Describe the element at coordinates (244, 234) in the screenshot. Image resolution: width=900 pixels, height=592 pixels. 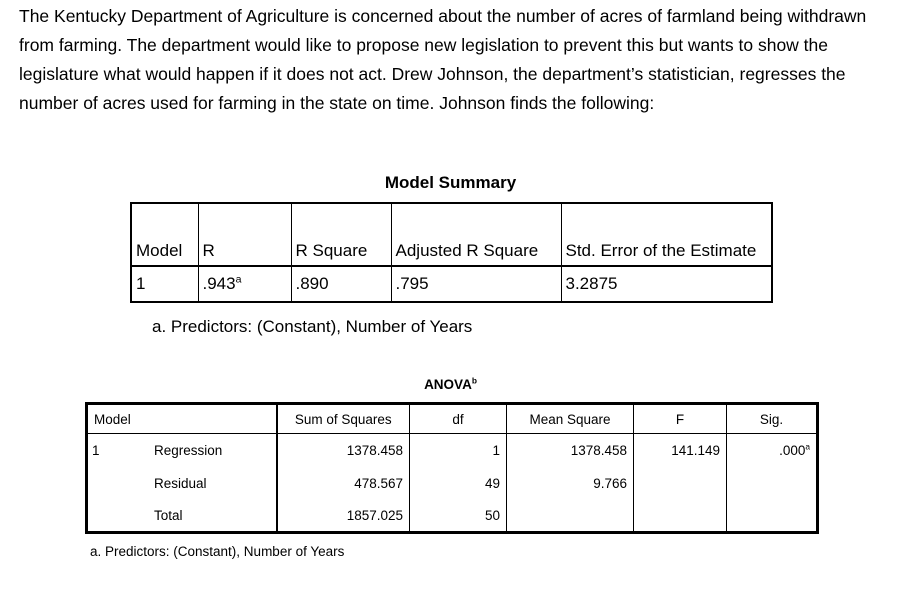
I see `ms-header-r: R` at that location.